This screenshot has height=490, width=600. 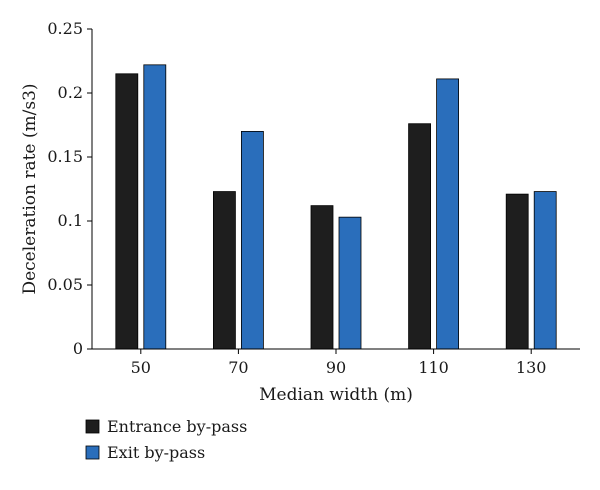 I want to click on y-axis-ticks: 0 0.05 0.1 0.15 0.2 0.25, so click(x=69, y=188).